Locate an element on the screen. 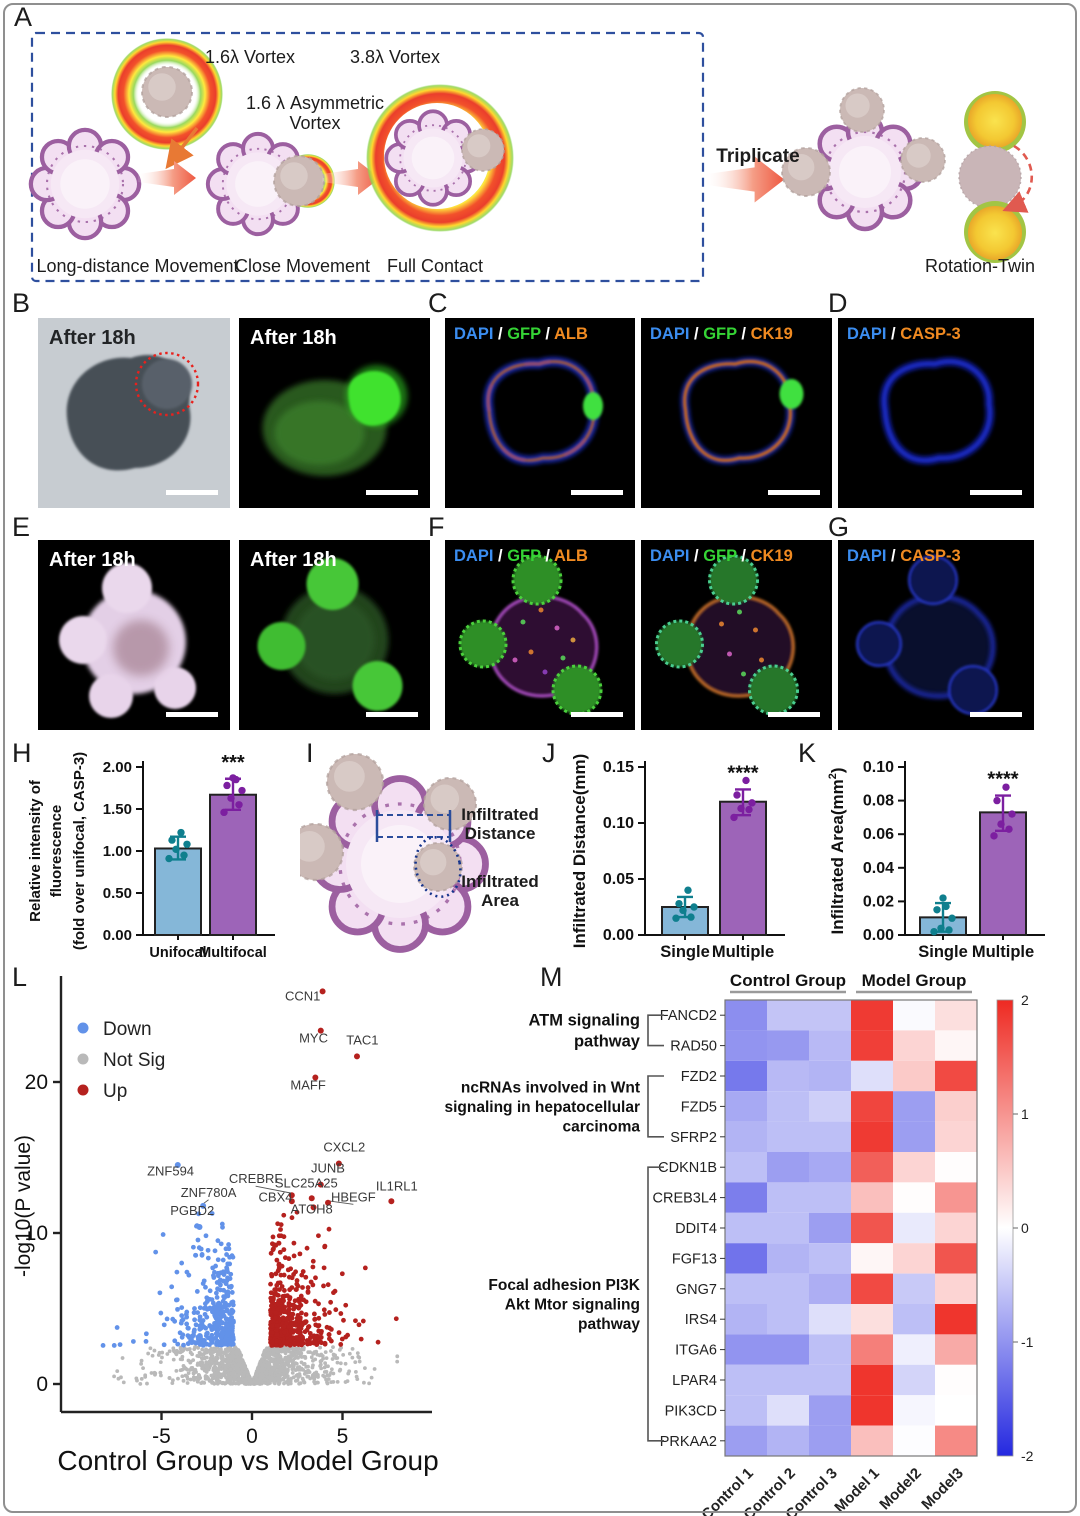 The width and height of the screenshot is (1080, 1516). infiltrated-area-marker is located at coordinates (438, 867).